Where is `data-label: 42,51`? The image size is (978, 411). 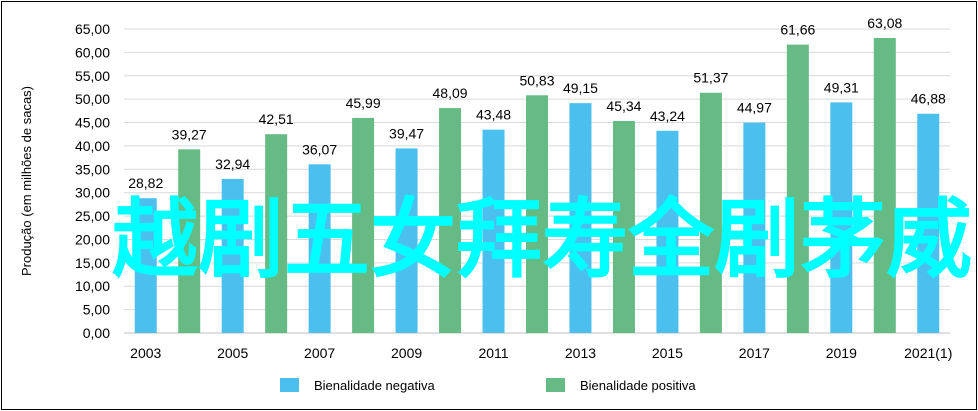 data-label: 42,51 is located at coordinates (276, 119).